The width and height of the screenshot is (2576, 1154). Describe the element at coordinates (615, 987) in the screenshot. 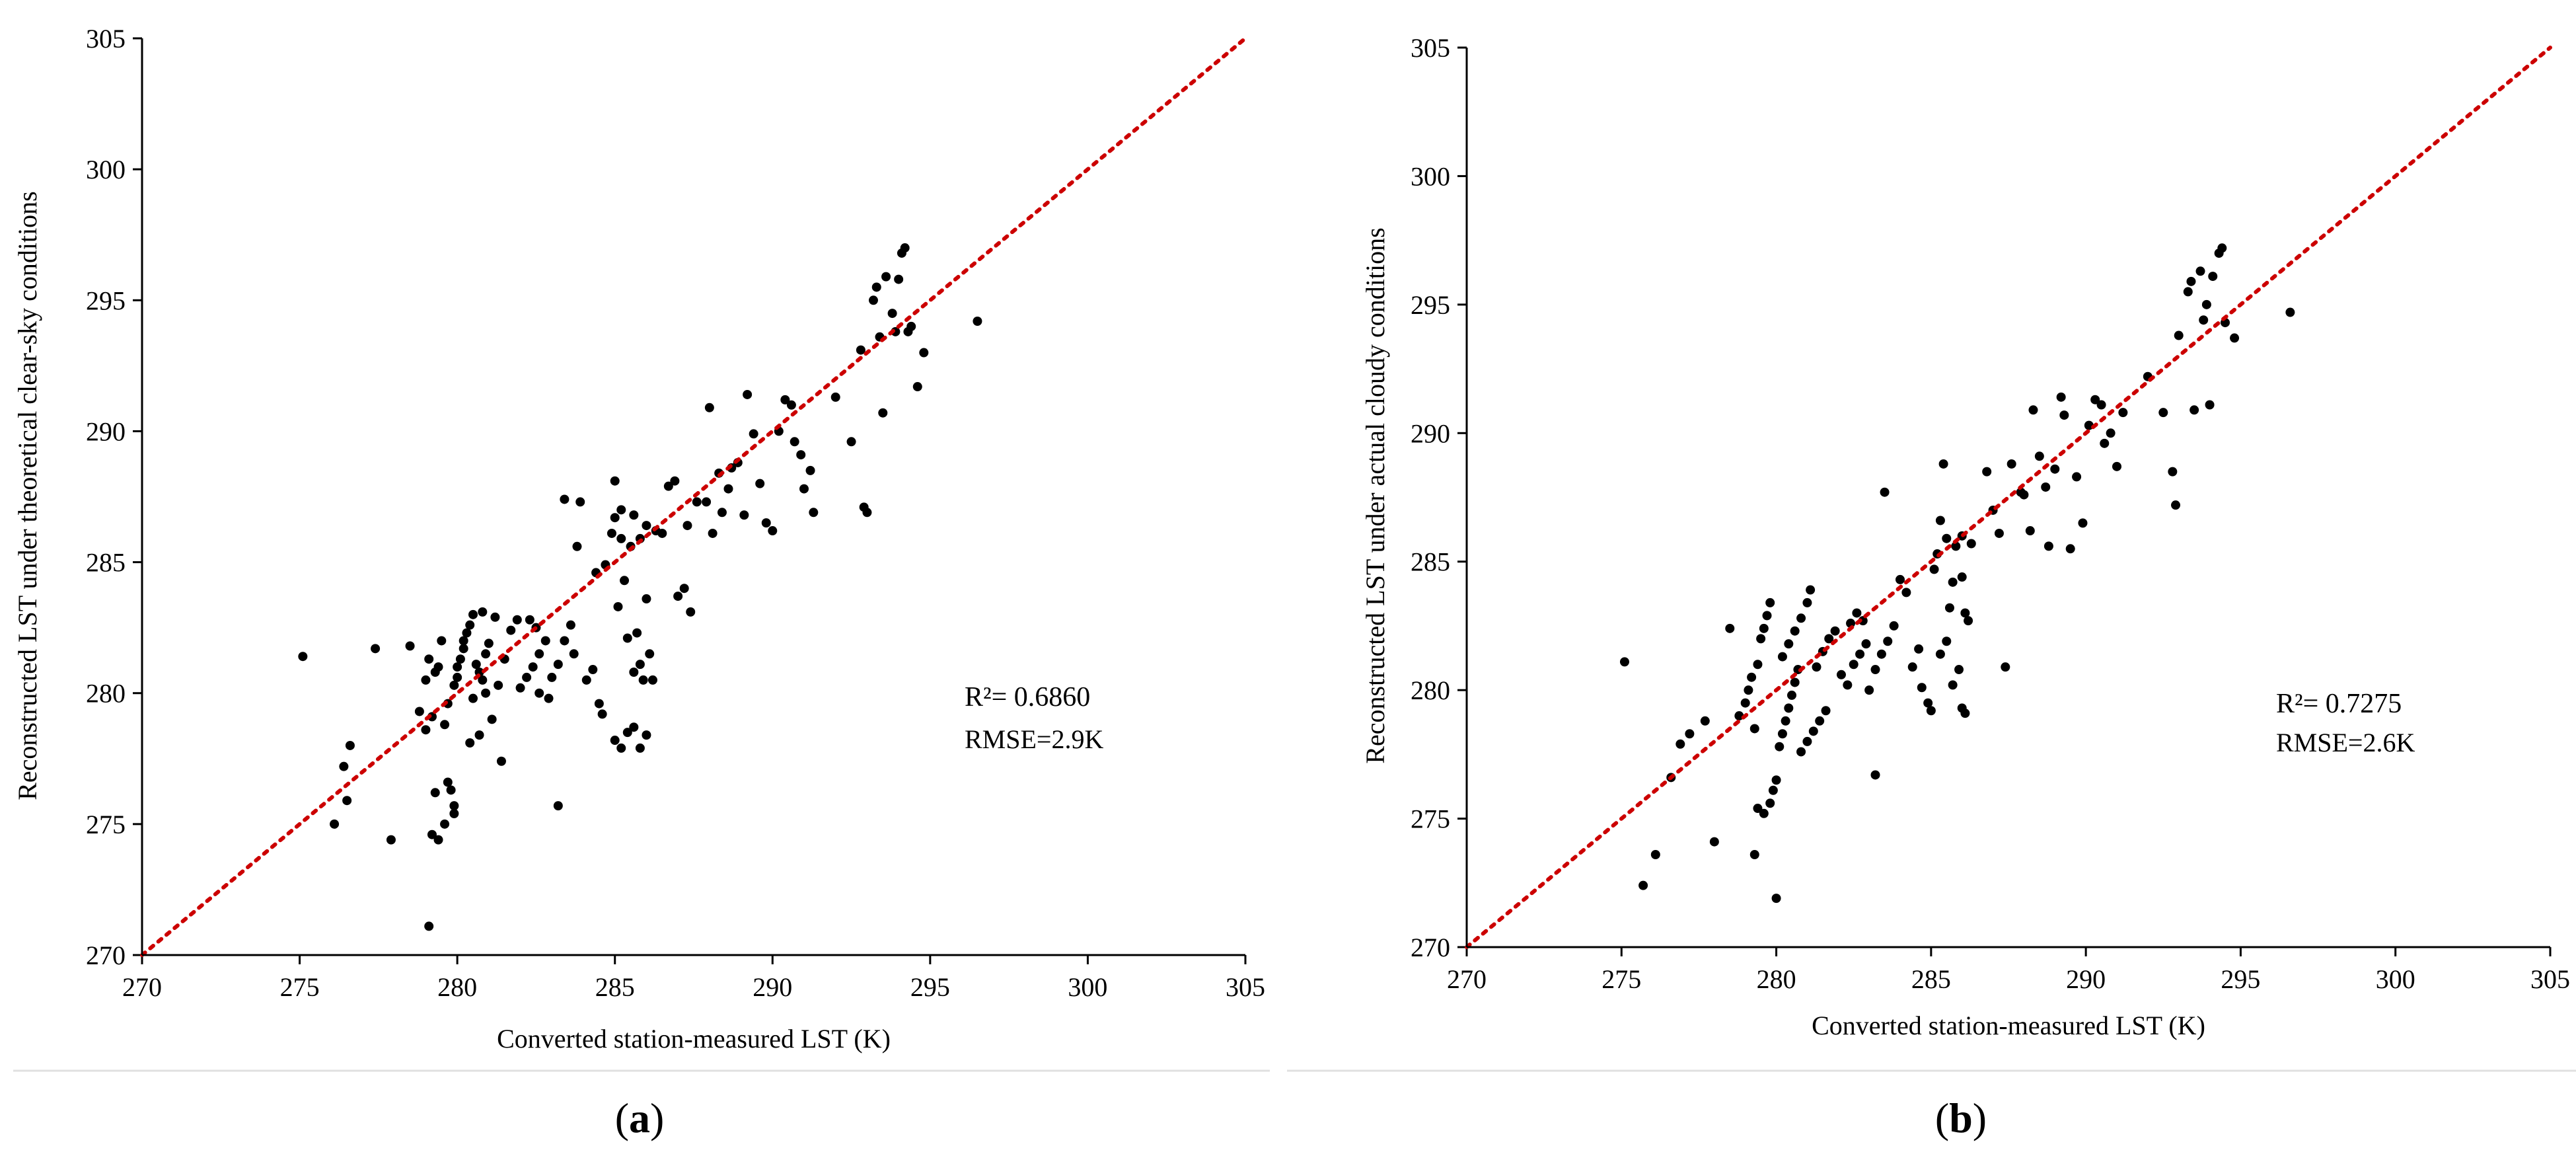

I see `x-tick-label: 285` at that location.